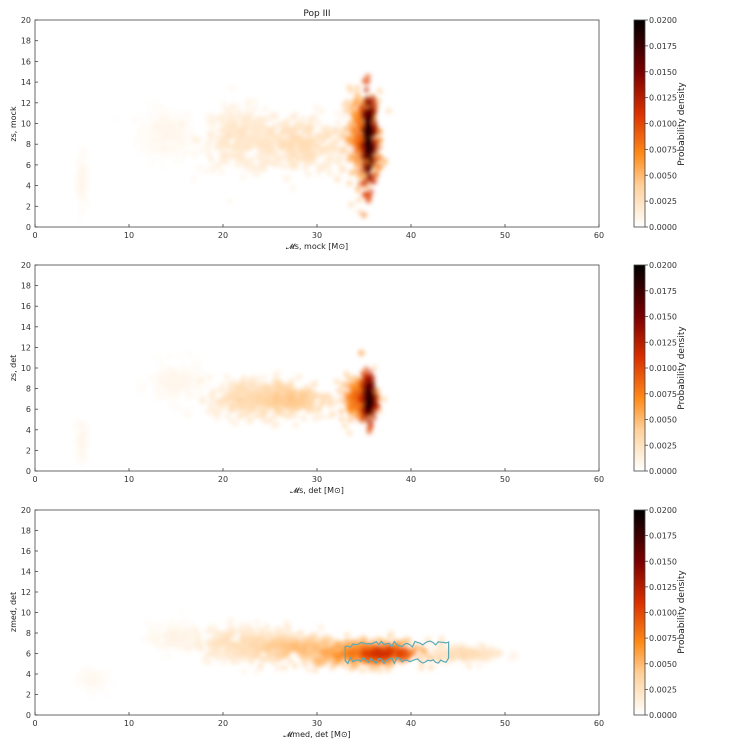 Image resolution: width=750 pixels, height=750 pixels. What do you see at coordinates (663, 420) in the screenshot?
I see `colorbar-tick-label: 0.0050` at bounding box center [663, 420].